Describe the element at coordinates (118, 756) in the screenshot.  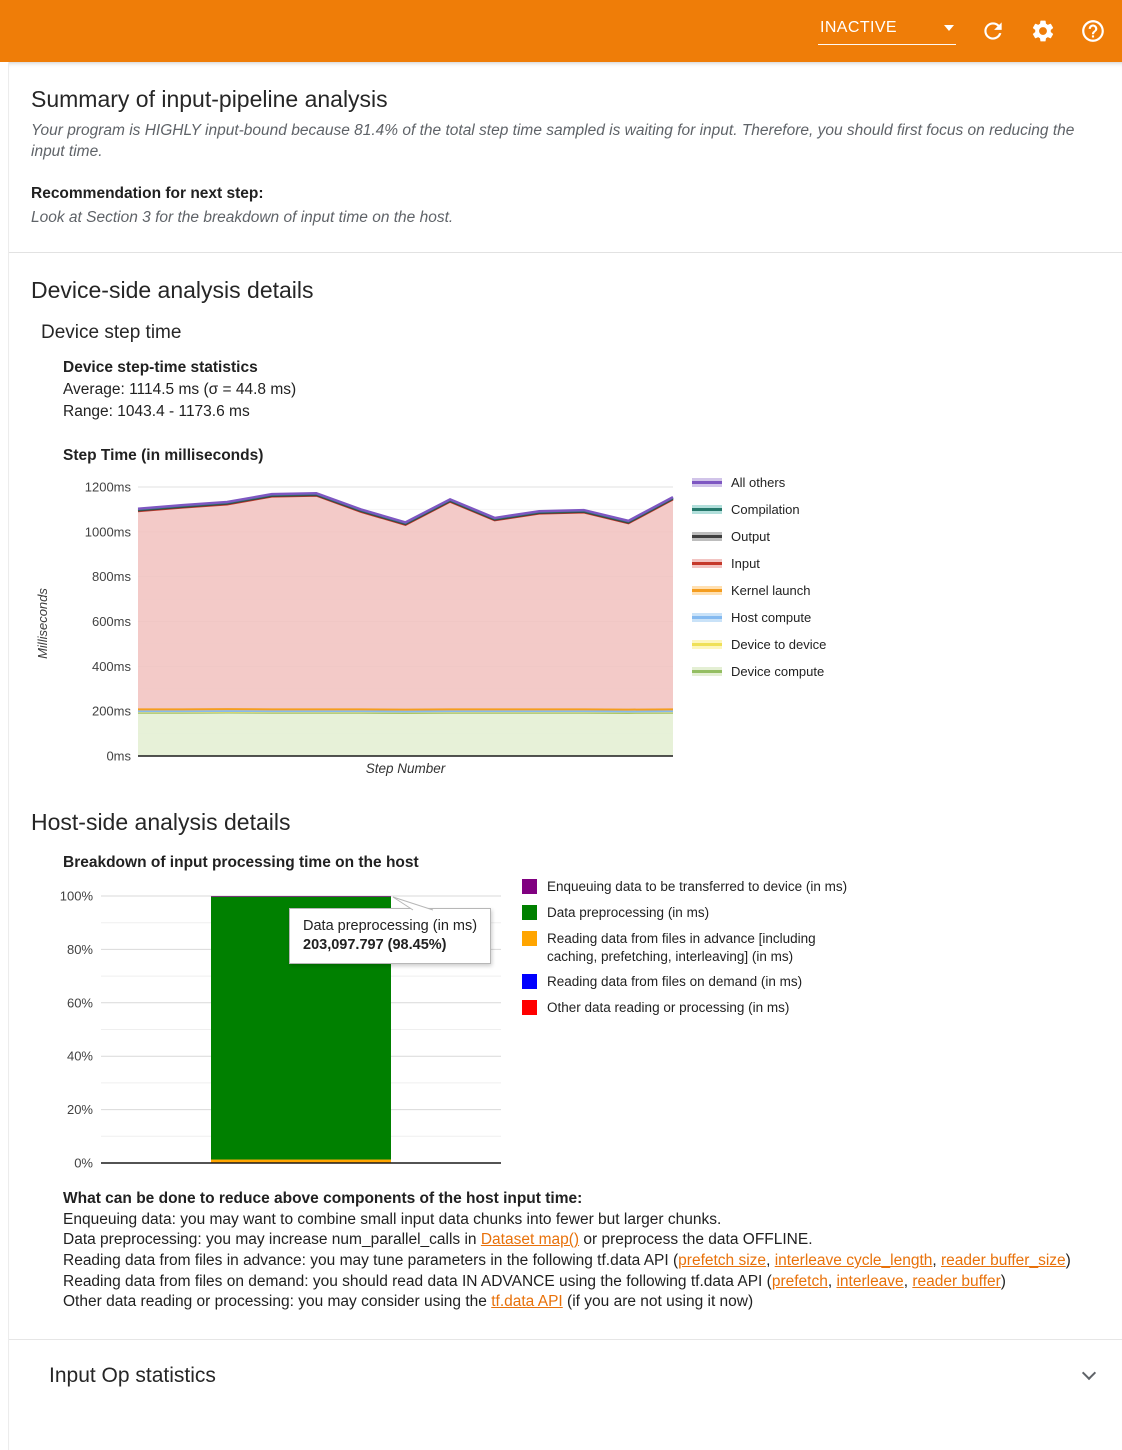
I see `svg-text: 0ms` at that location.